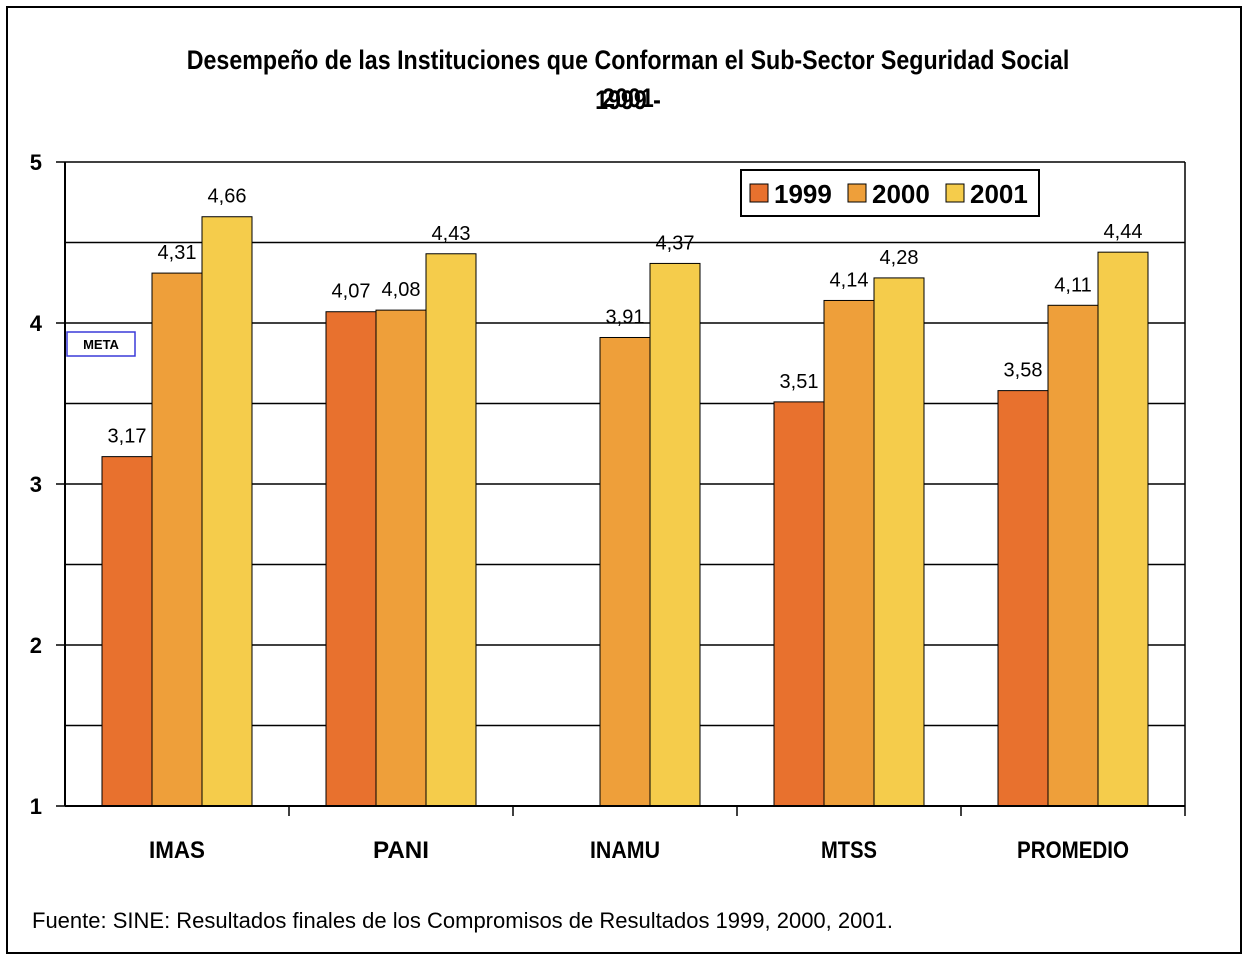 Image resolution: width=1256 pixels, height=968 pixels. What do you see at coordinates (177, 850) in the screenshot?
I see `category-label-imas: IMAS` at bounding box center [177, 850].